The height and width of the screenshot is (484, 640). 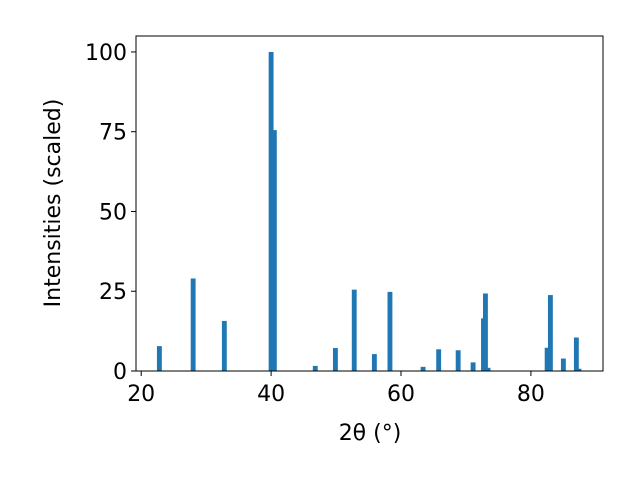 What do you see at coordinates (141, 394) in the screenshot?
I see `x-tick-label: 20` at bounding box center [141, 394].